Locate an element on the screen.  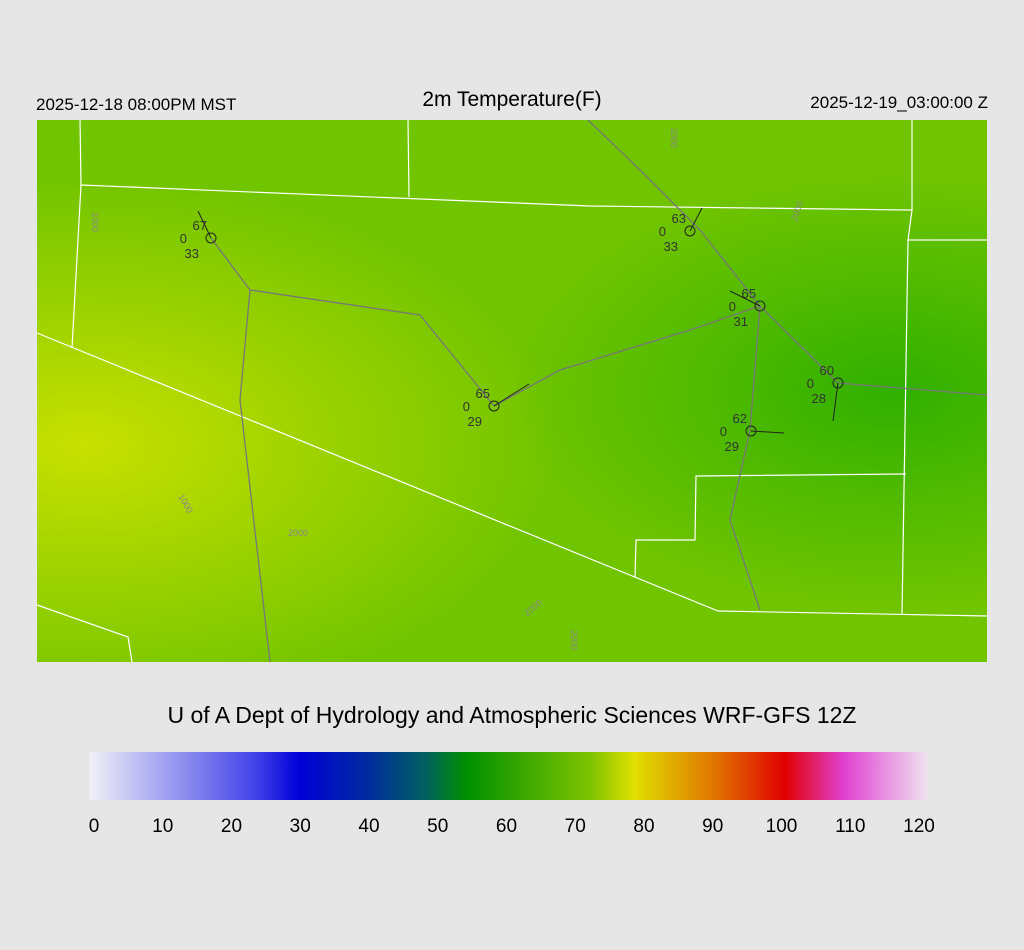
colorbar is located at coordinates (508, 776).